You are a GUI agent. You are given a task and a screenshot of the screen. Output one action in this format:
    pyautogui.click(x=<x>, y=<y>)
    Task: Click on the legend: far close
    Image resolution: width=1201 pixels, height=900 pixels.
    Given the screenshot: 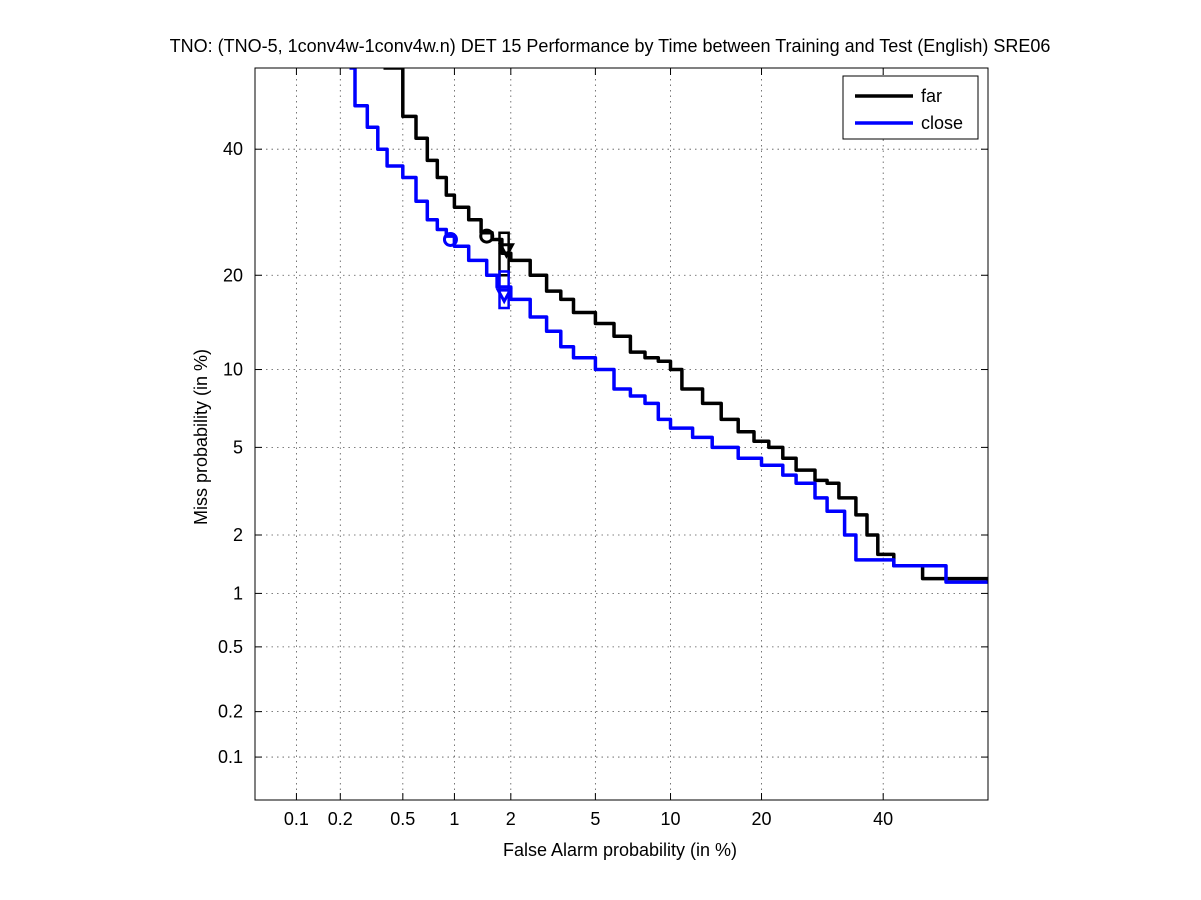 What is the action you would take?
    pyautogui.click(x=910, y=107)
    